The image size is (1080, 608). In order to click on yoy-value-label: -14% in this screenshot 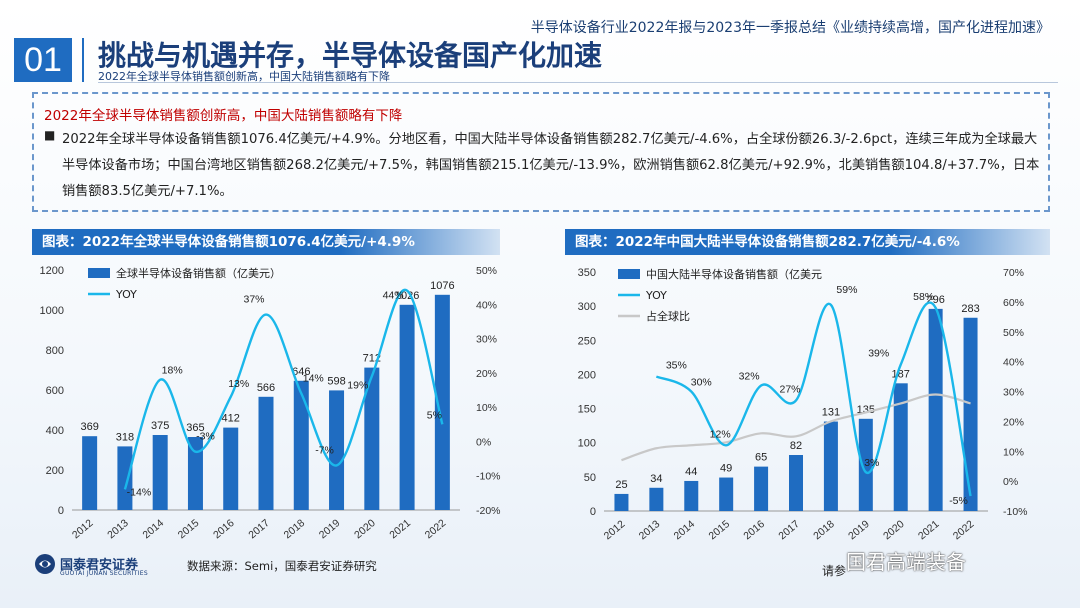, I will do `click(139, 492)`.